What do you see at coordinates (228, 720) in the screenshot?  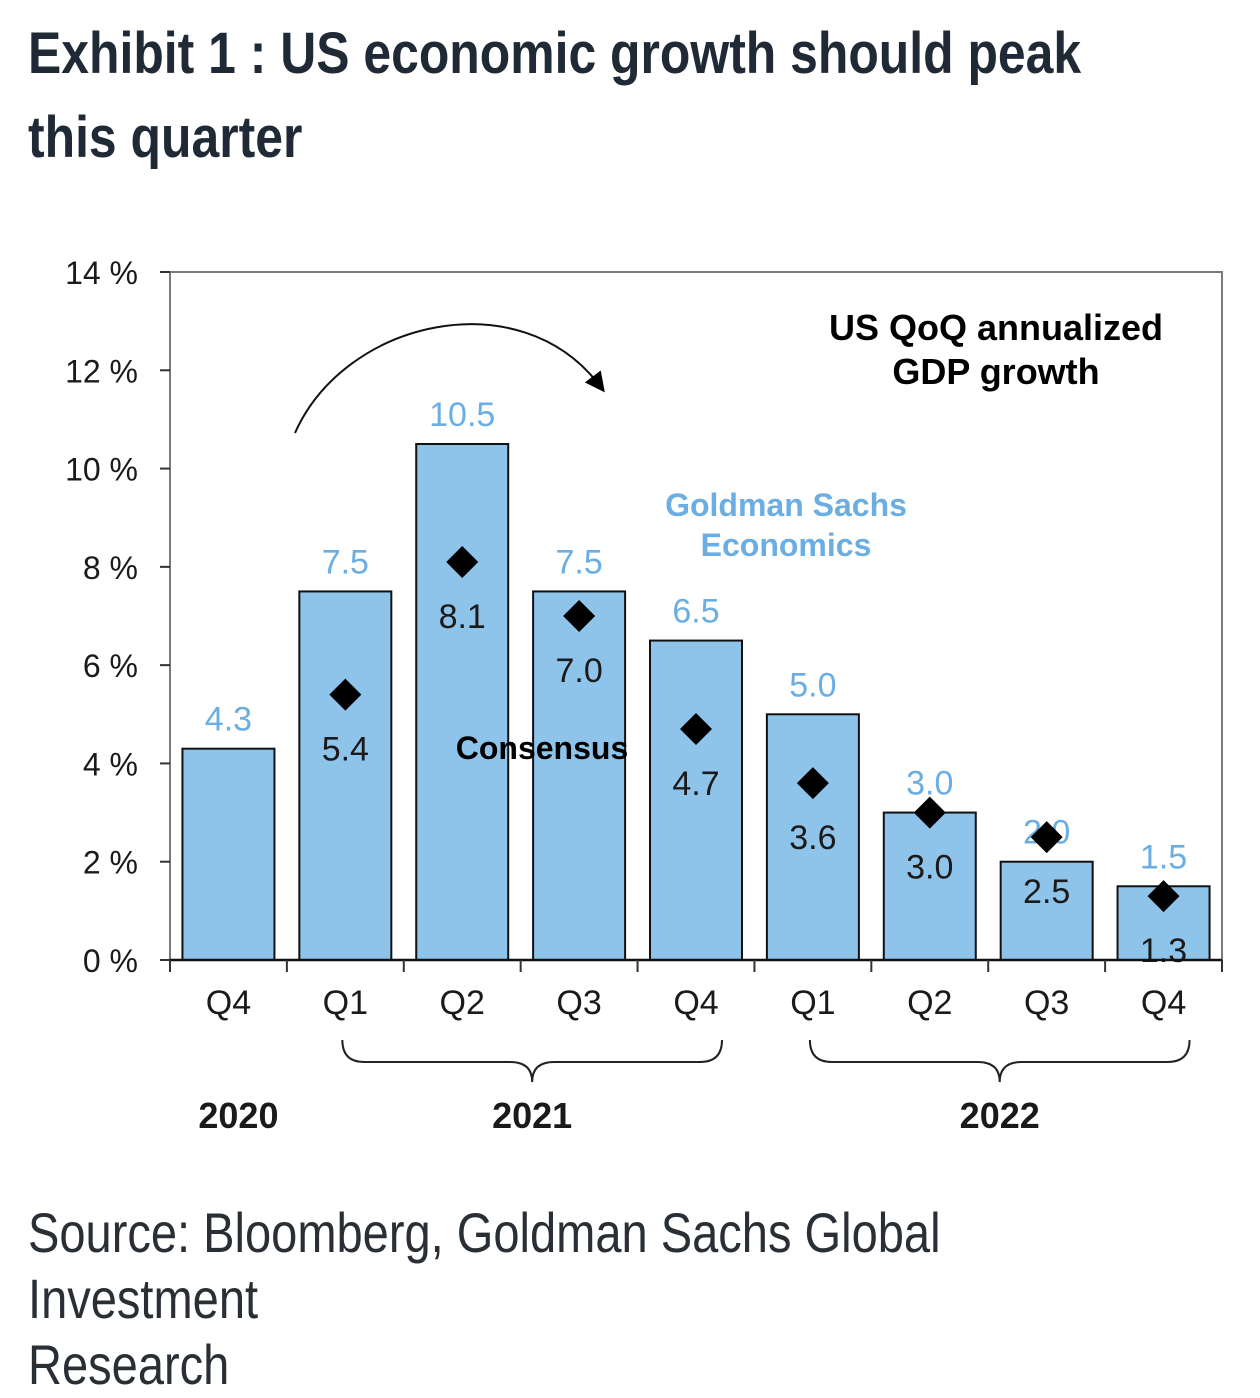 I see `gs-bar-value-label: 4.3` at bounding box center [228, 720].